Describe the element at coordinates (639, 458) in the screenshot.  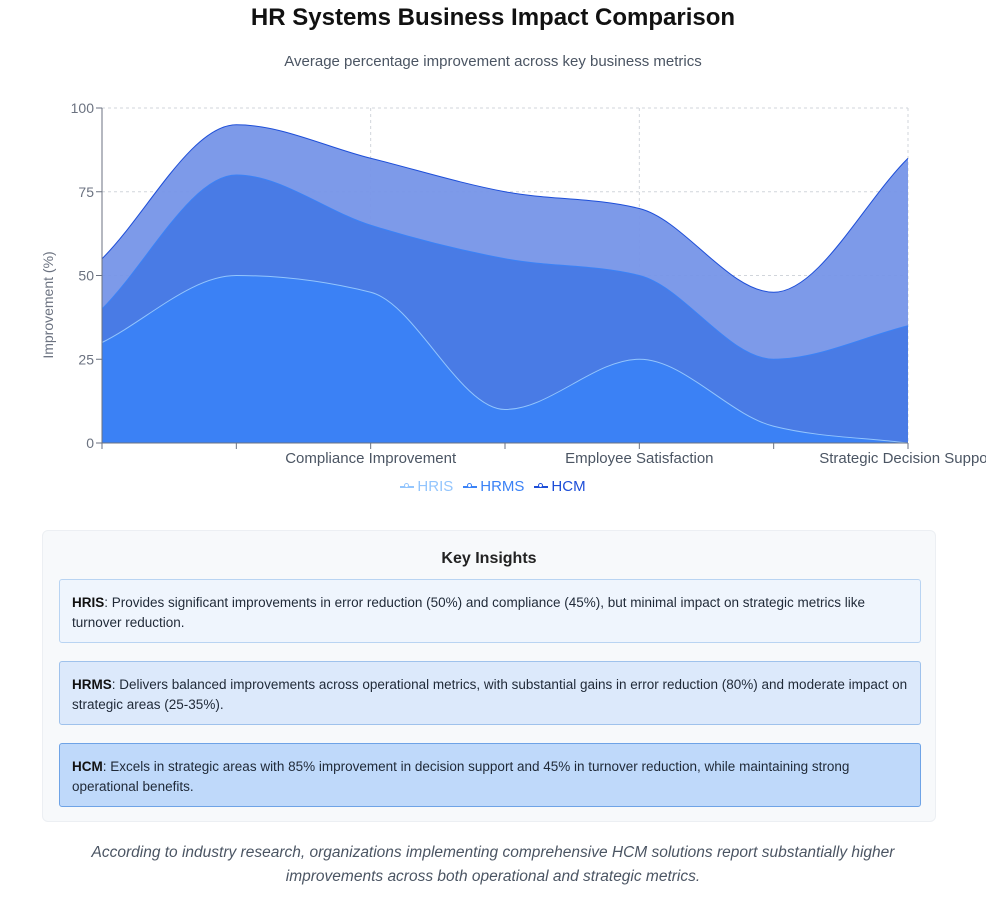
I see `x-tick-label: Employee Satisfaction` at that location.